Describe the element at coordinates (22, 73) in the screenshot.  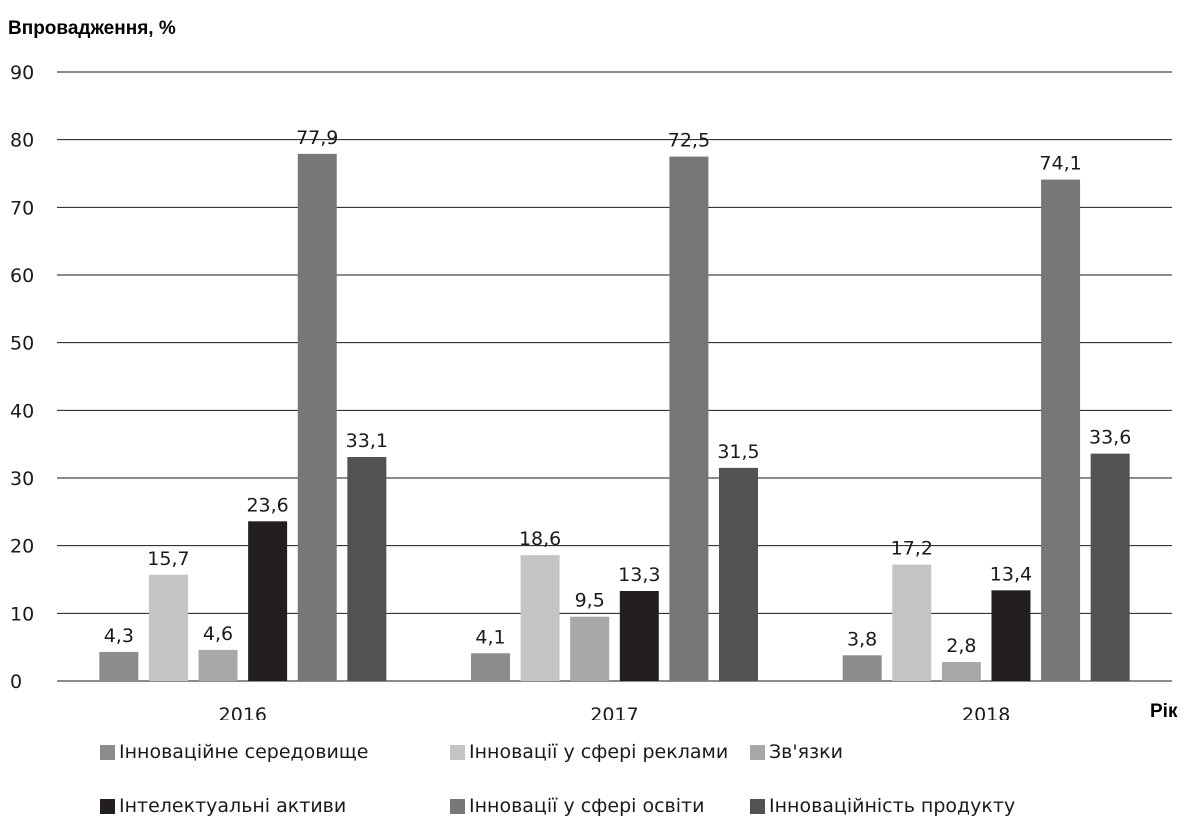
I see `y-tick-label: 90` at that location.